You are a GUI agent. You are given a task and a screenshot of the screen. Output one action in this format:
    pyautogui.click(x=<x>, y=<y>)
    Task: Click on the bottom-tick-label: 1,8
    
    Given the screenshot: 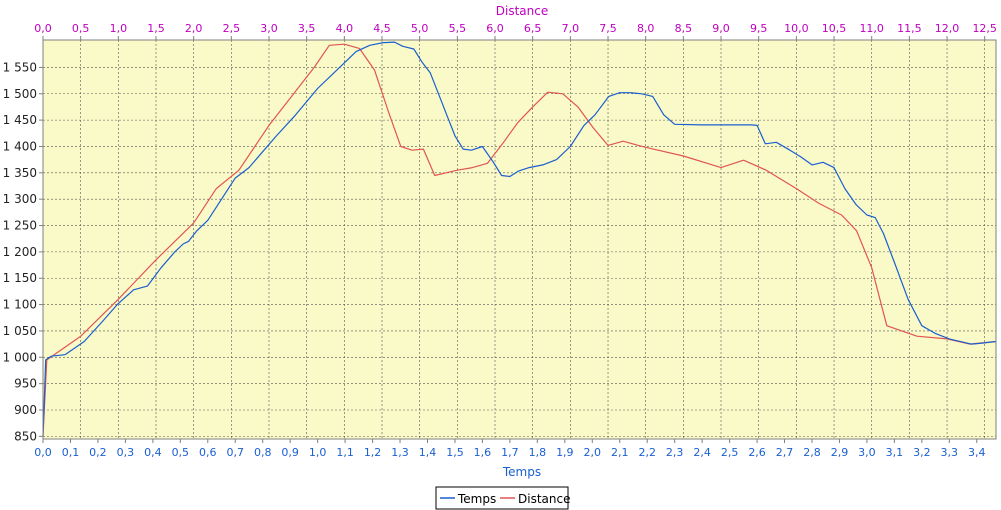 What is the action you would take?
    pyautogui.click(x=538, y=452)
    